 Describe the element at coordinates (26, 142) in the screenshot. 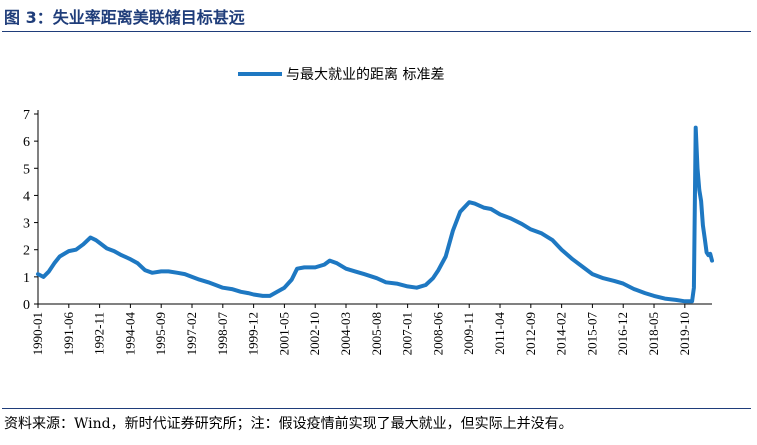

I see `y-tick-label: 6` at that location.